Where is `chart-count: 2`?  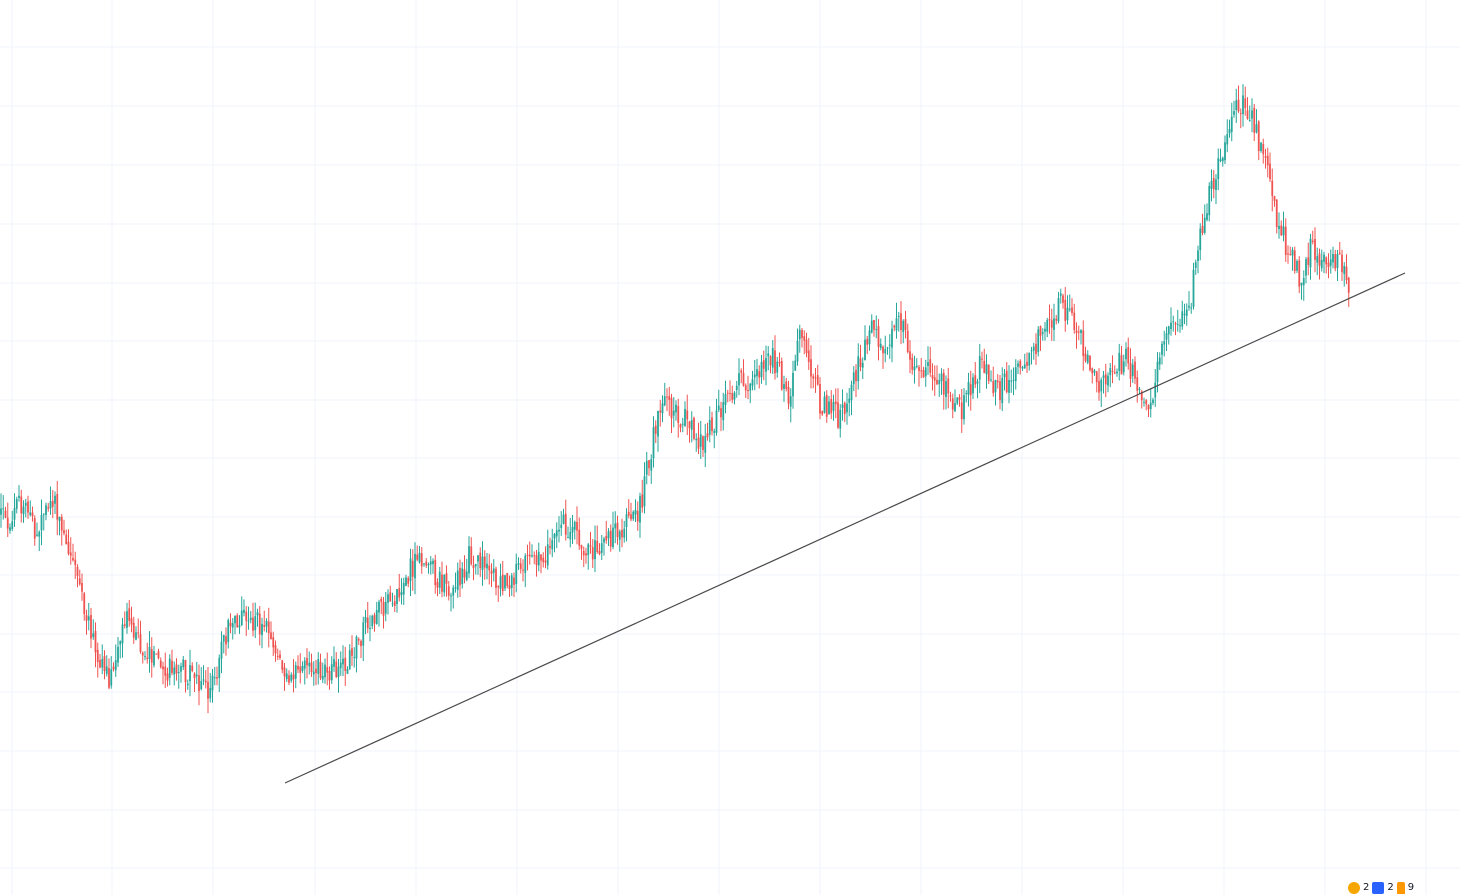
chart-count: 2 is located at coordinates (1390, 888).